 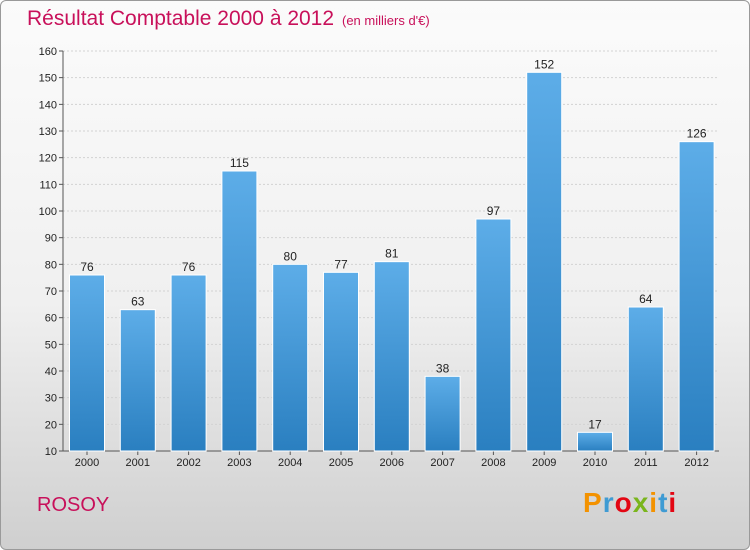 I want to click on y-tick-label: 110, so click(x=48, y=185).